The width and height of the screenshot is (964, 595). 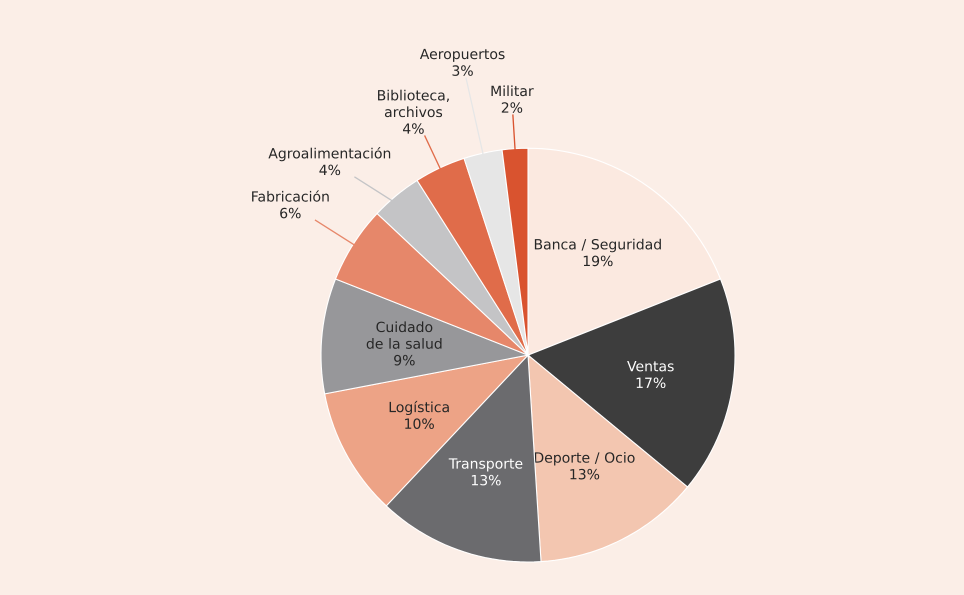 What do you see at coordinates (329, 154) in the screenshot?
I see `slice-label: Agroalimentación` at bounding box center [329, 154].